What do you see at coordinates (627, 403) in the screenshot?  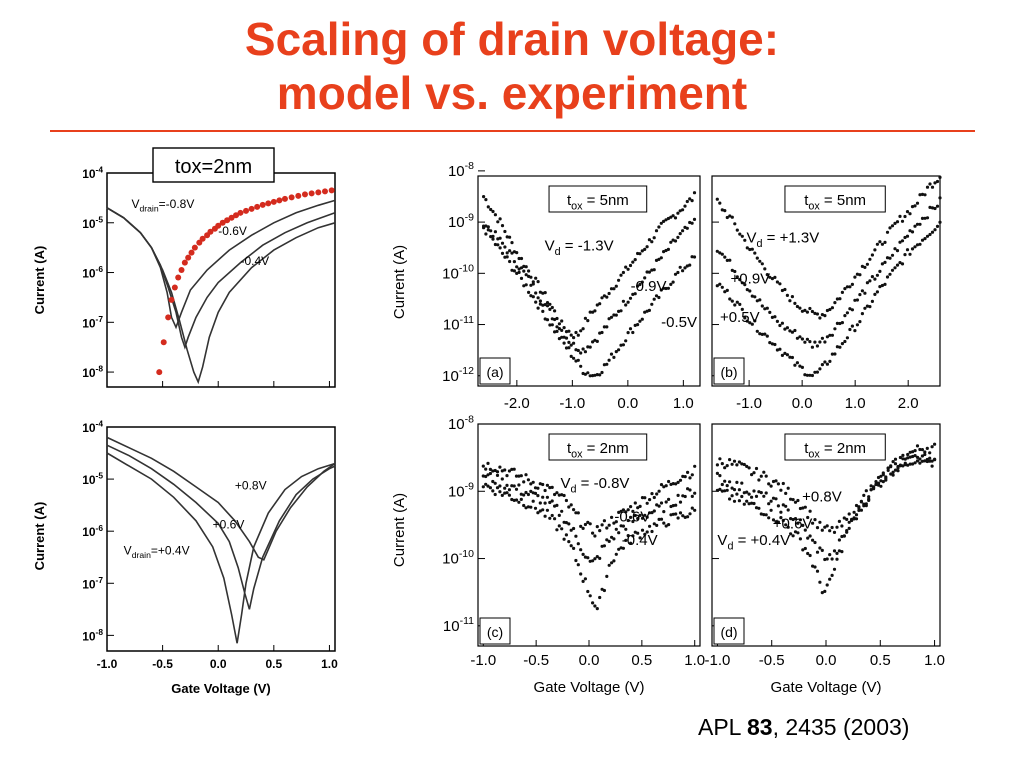 I see `x-tick-label: 0.0` at bounding box center [627, 403].